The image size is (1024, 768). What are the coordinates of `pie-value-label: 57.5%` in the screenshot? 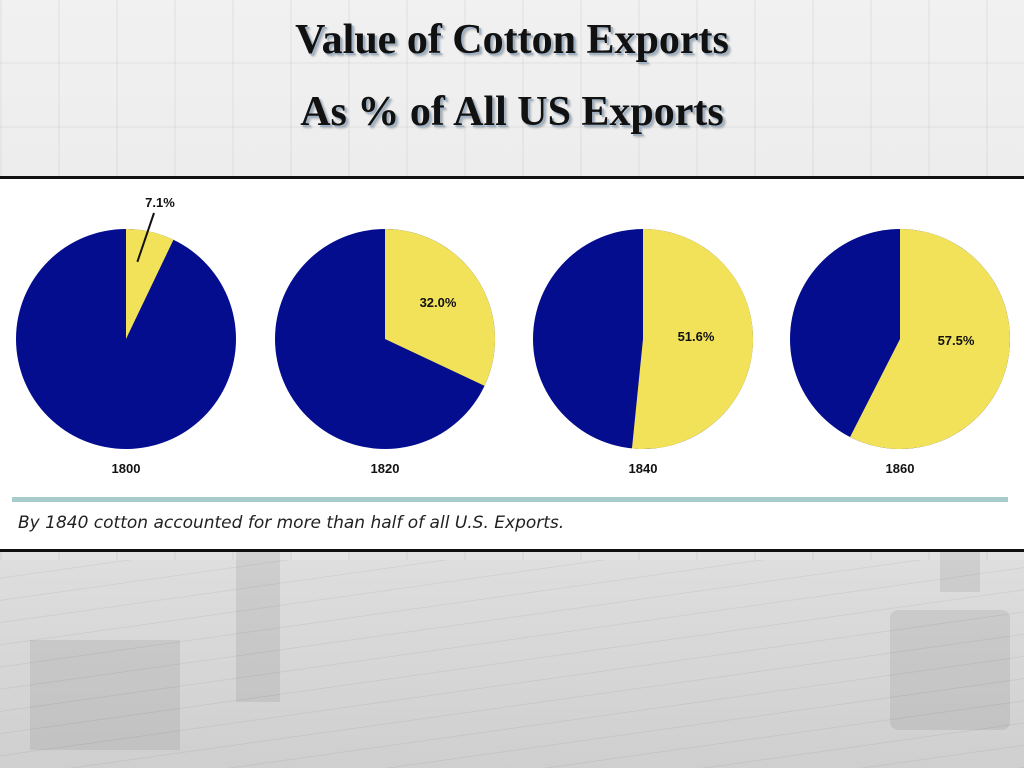 It's located at (956, 340).